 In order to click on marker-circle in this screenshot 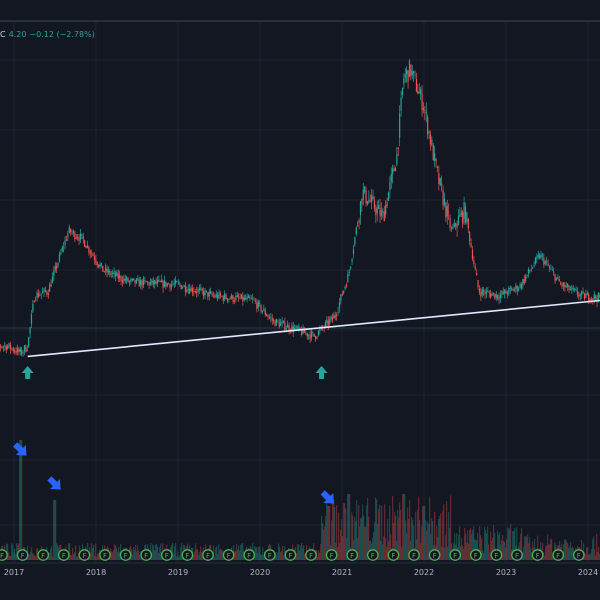, I will do `click(558, 555)`.